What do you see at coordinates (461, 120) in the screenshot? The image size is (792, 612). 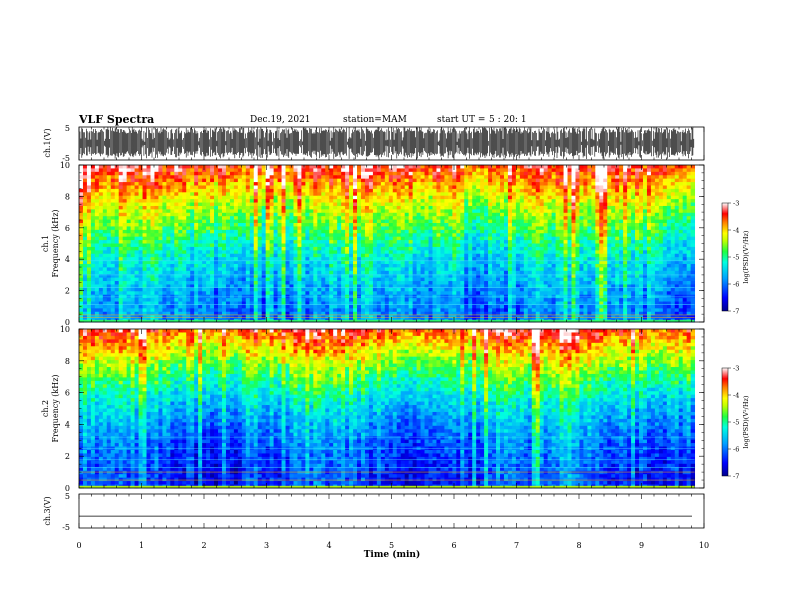 I see `start-ut-label: start UT =` at bounding box center [461, 120].